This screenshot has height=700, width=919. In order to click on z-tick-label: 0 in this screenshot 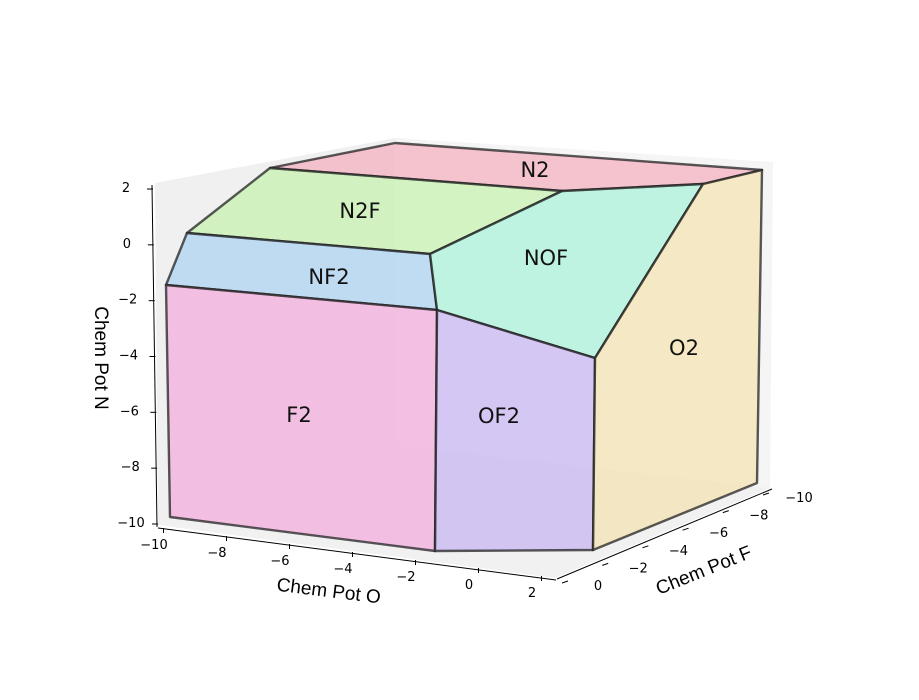, I will do `click(127, 244)`.